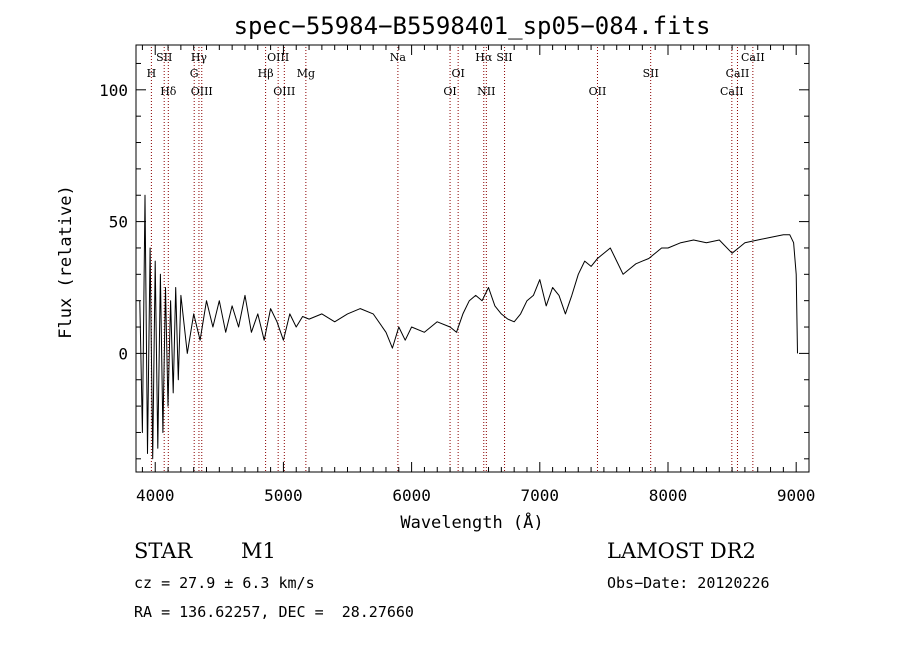  Describe the element at coordinates (598, 91) in the screenshot. I see `marker-label-16: OII` at that location.